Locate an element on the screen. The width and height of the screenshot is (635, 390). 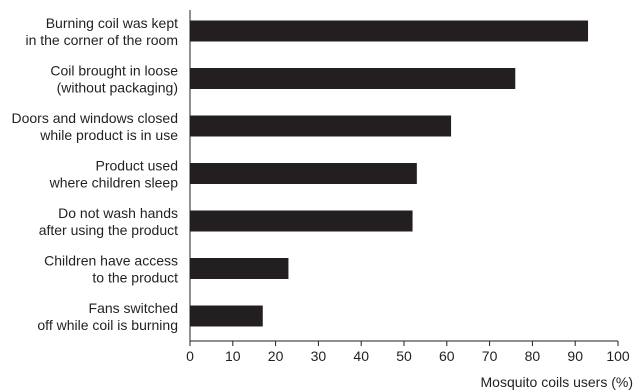
x-tick-label: 90 is located at coordinates (575, 356).